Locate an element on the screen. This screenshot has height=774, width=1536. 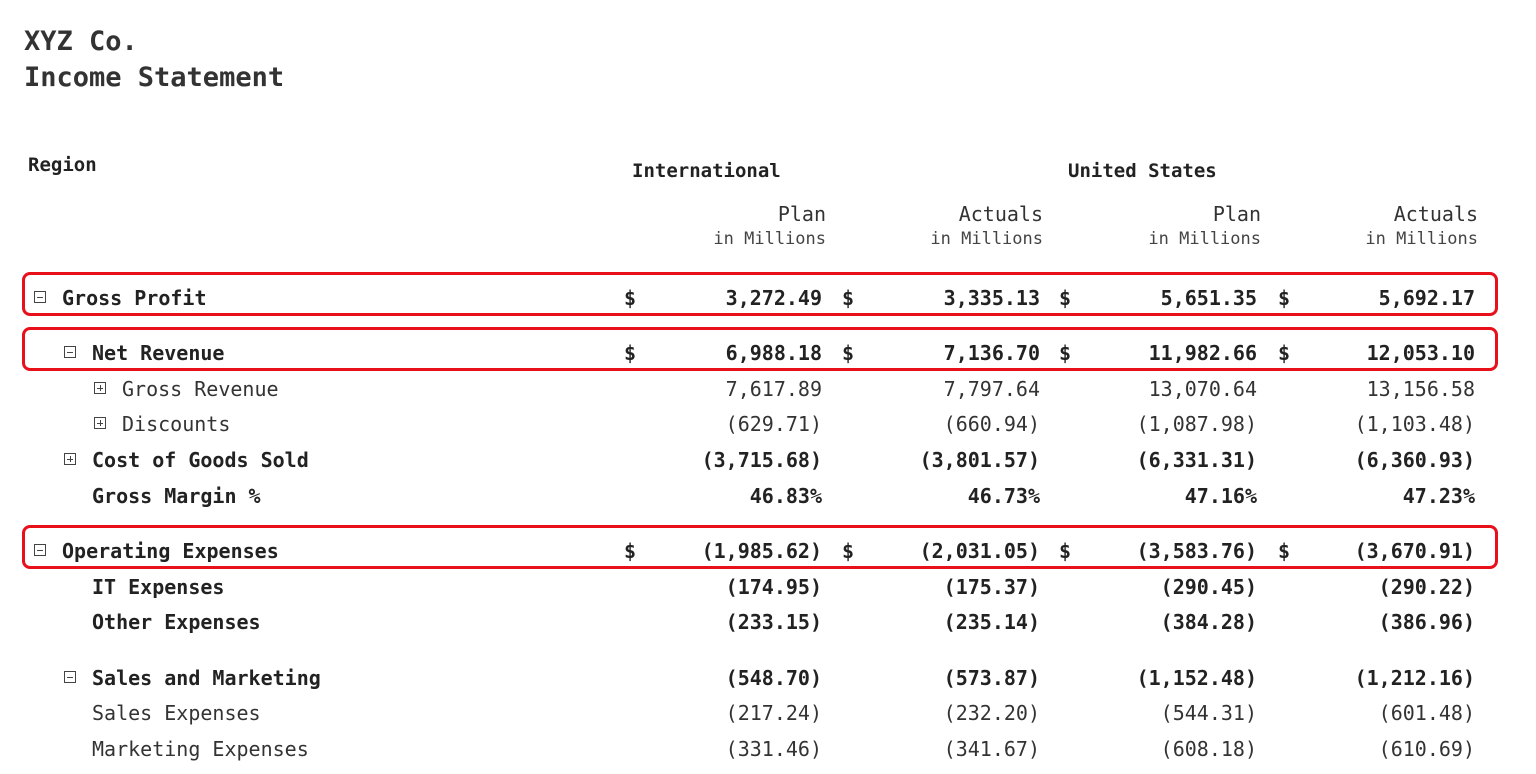
cell-value: (629.71) is located at coordinates (773, 424).